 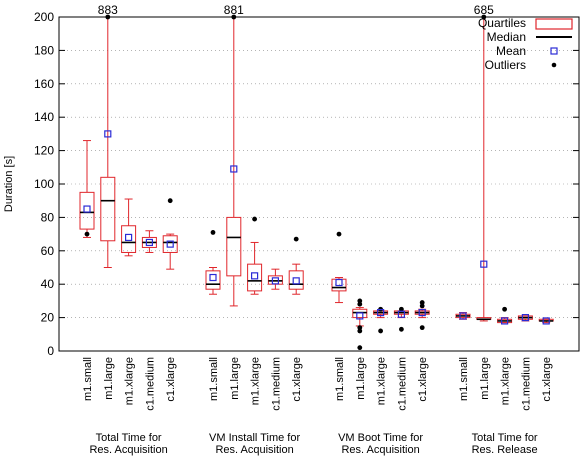 I want to click on legend-outliers-label: Outliers, so click(x=505, y=65).